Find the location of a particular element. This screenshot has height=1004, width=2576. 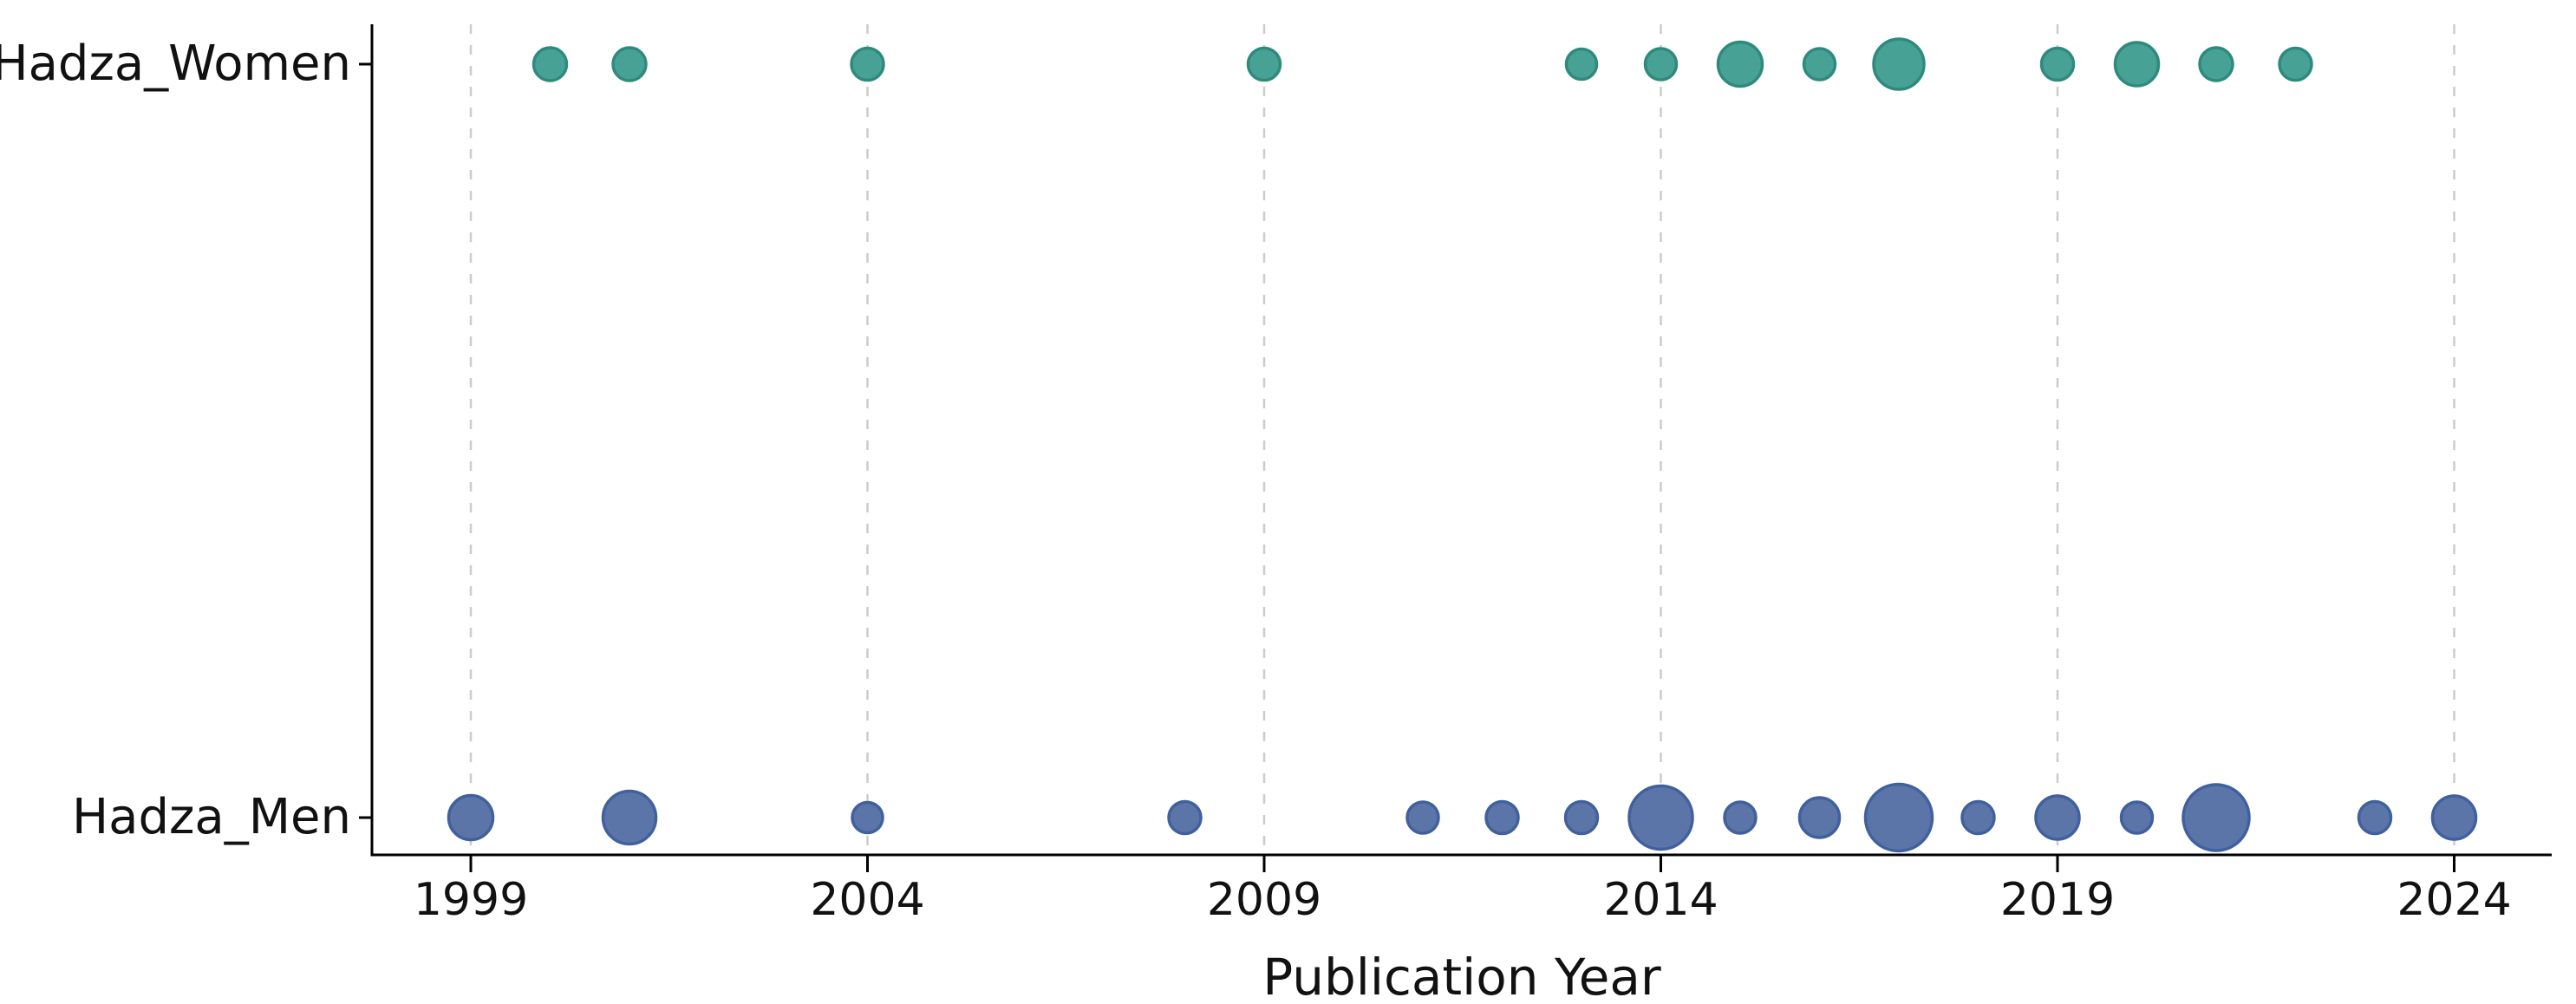

bubble-hadza_women-2001 is located at coordinates (630, 64).